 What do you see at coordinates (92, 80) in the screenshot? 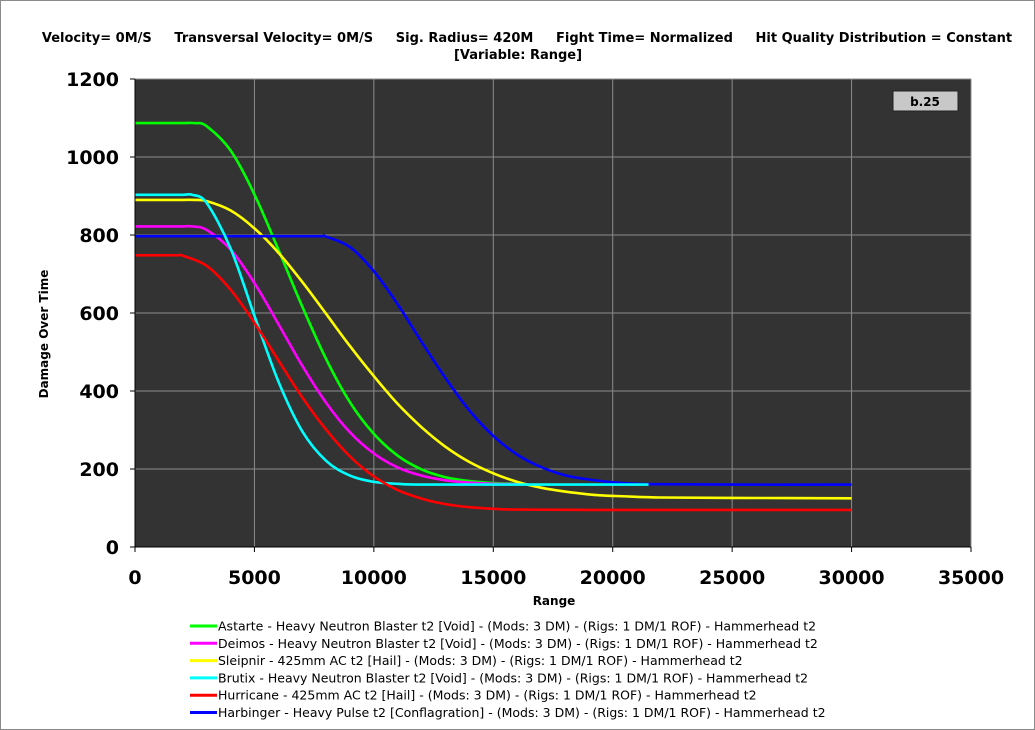
I see `y-tick-label: 1200` at bounding box center [92, 80].